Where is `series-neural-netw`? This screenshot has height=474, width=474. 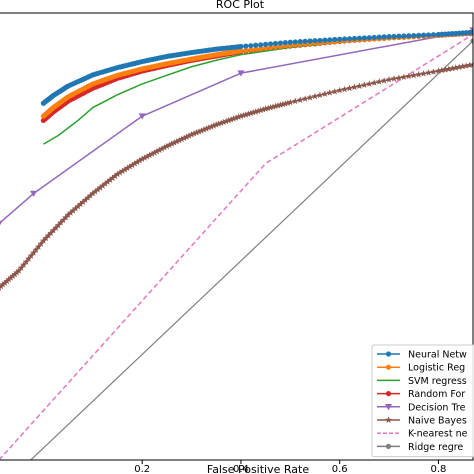 series-neural-netw is located at coordinates (256, 67).